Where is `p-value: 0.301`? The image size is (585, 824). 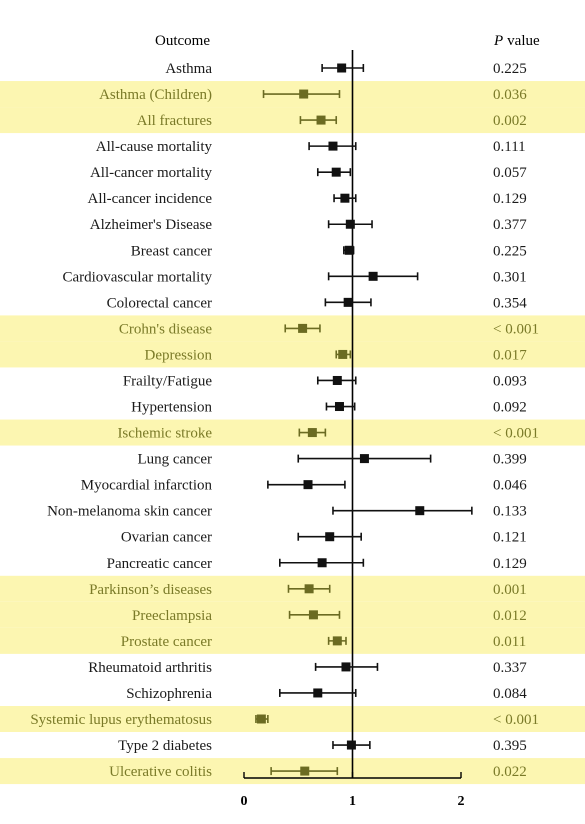 p-value: 0.301 is located at coordinates (510, 277).